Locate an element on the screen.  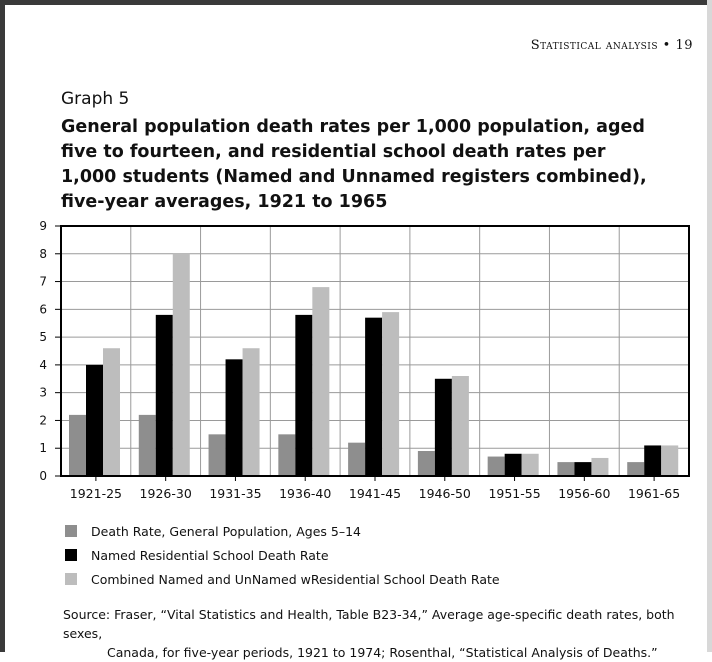
x-tick-label: 1926-30 is located at coordinates (166, 493).